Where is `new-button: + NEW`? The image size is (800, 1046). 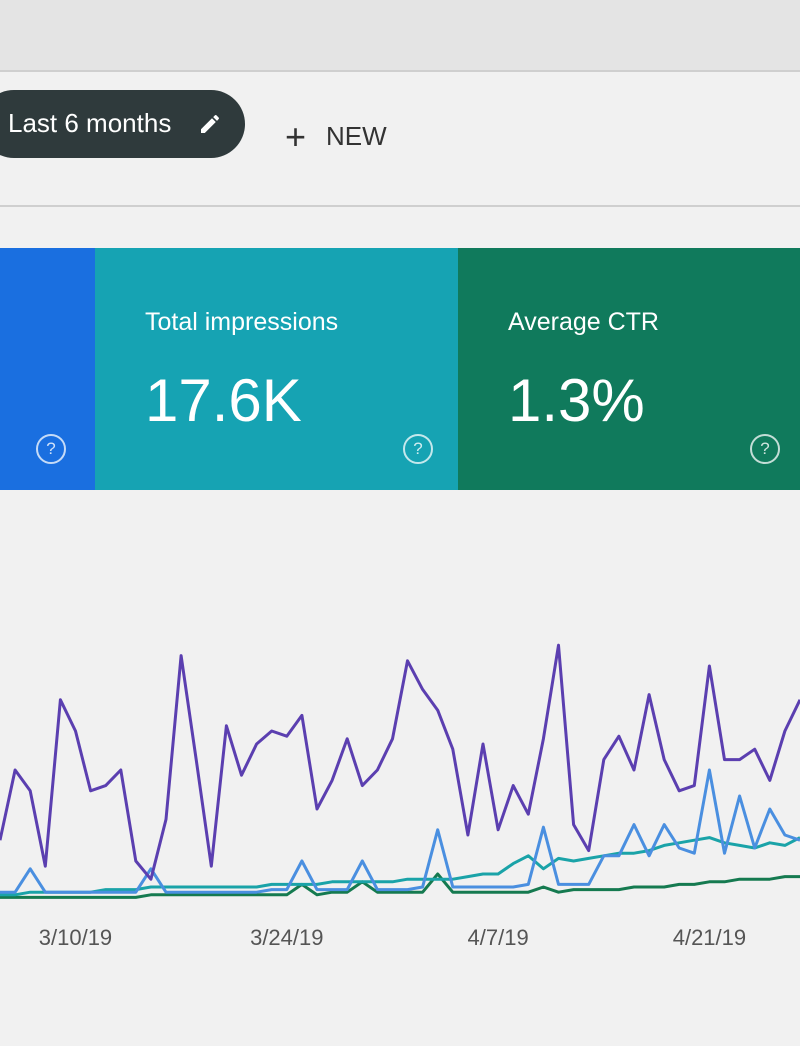
new-button: + NEW is located at coordinates (336, 134).